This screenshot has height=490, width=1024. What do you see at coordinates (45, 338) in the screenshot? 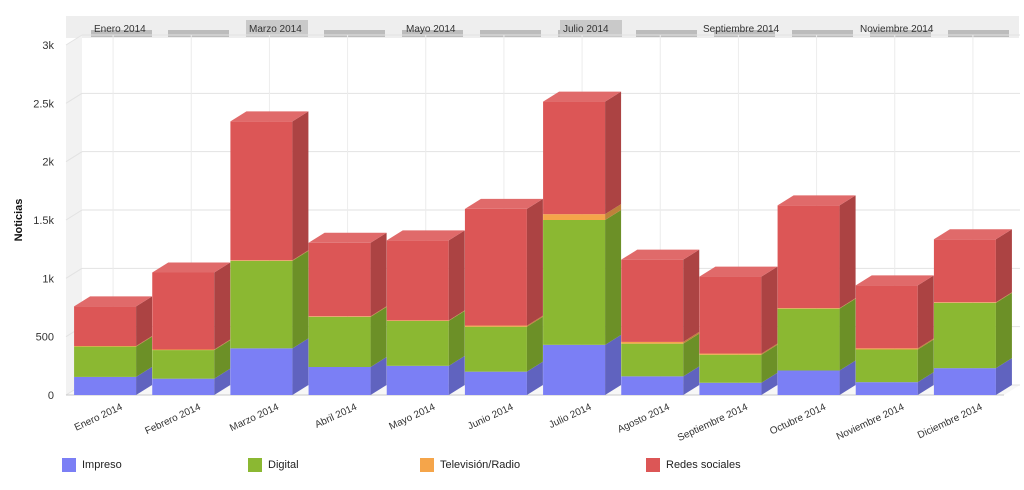
I see `y-tick-label: 500` at bounding box center [45, 338].